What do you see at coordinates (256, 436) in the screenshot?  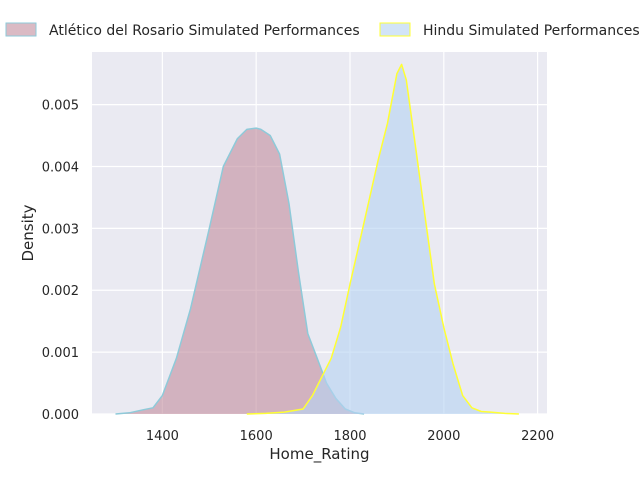 I see `x-tick-label: 1600` at bounding box center [256, 436].